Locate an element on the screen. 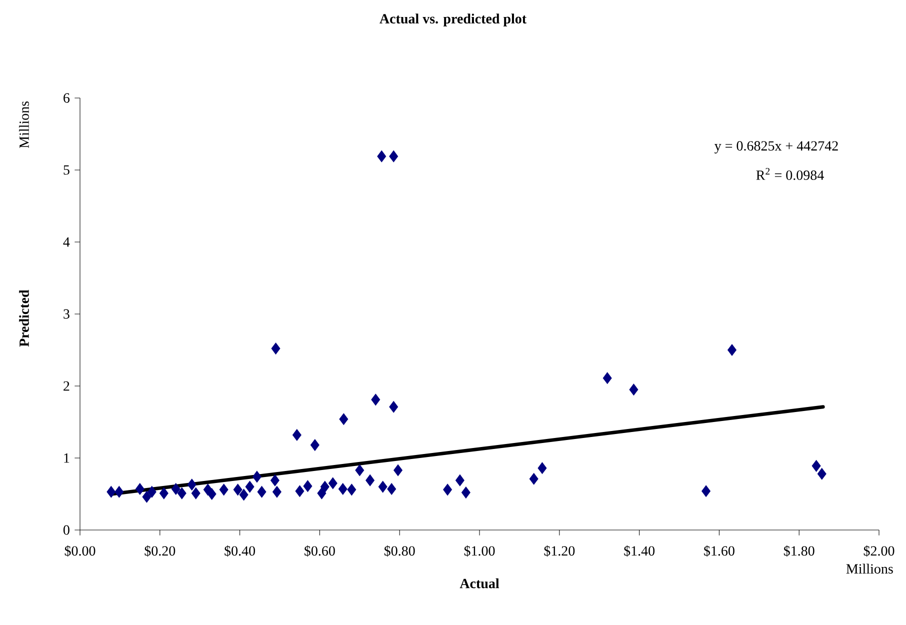 Image resolution: width=906 pixels, height=625 pixels. x-axis-title: Actual is located at coordinates (480, 583).